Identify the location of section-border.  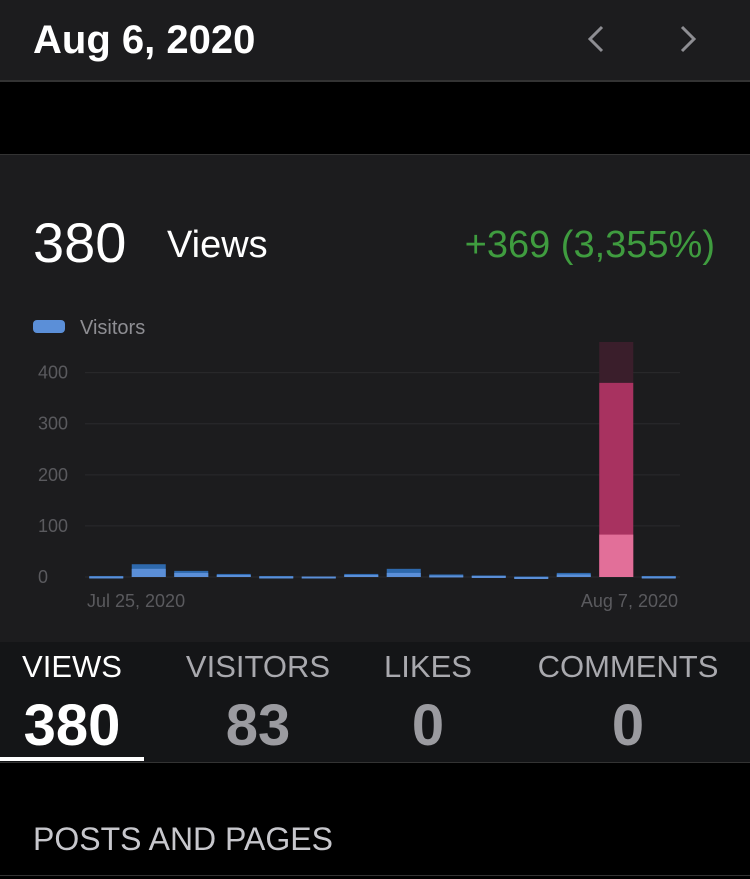
(375, 875).